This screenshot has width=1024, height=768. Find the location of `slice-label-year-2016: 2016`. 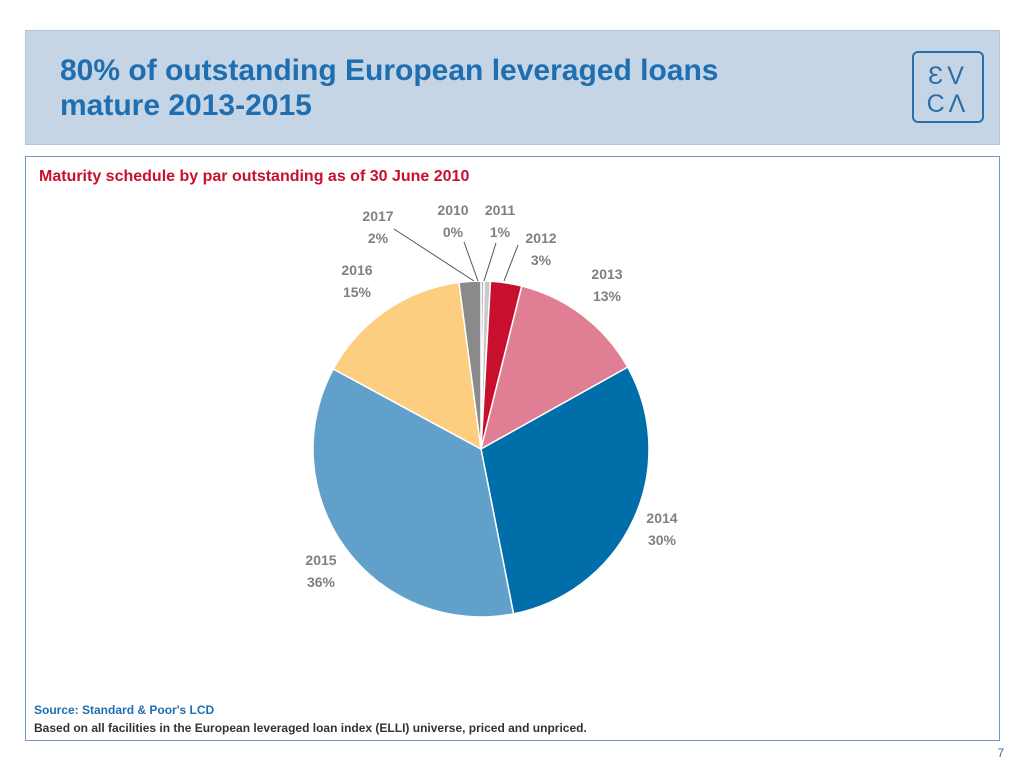

slice-label-year-2016: 2016 is located at coordinates (356, 270).